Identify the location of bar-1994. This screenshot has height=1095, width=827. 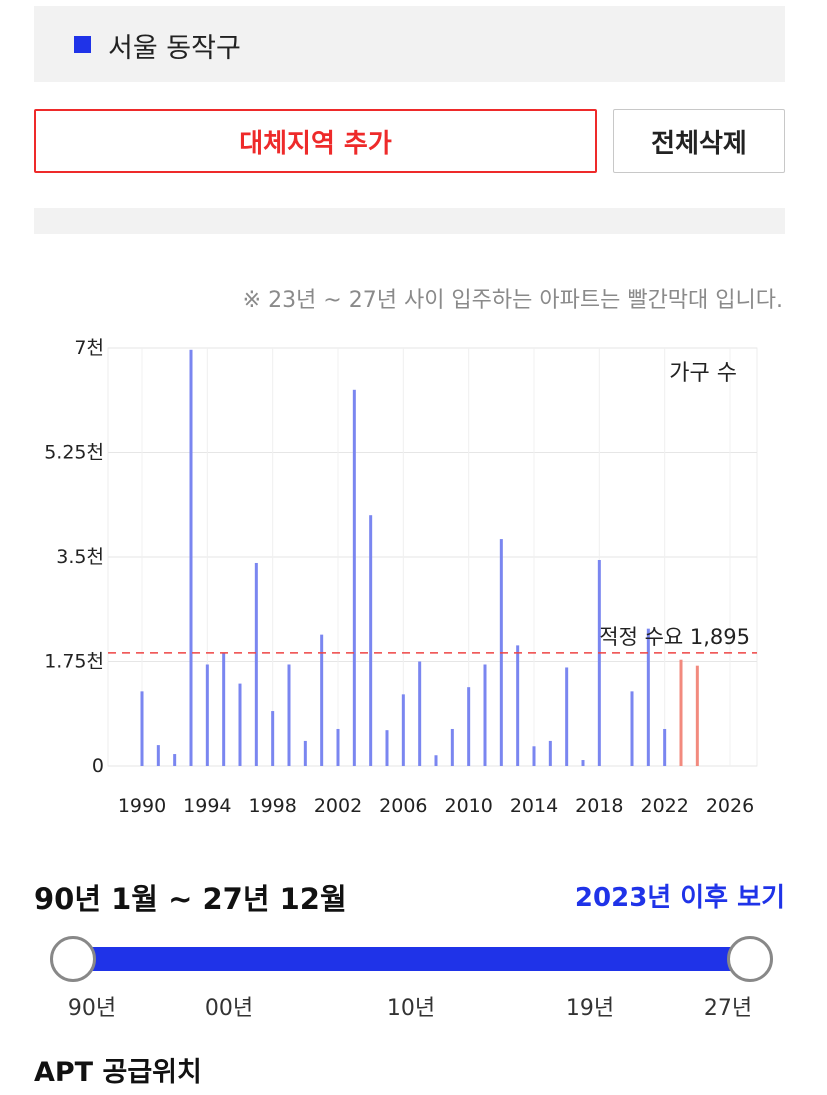
(207, 715).